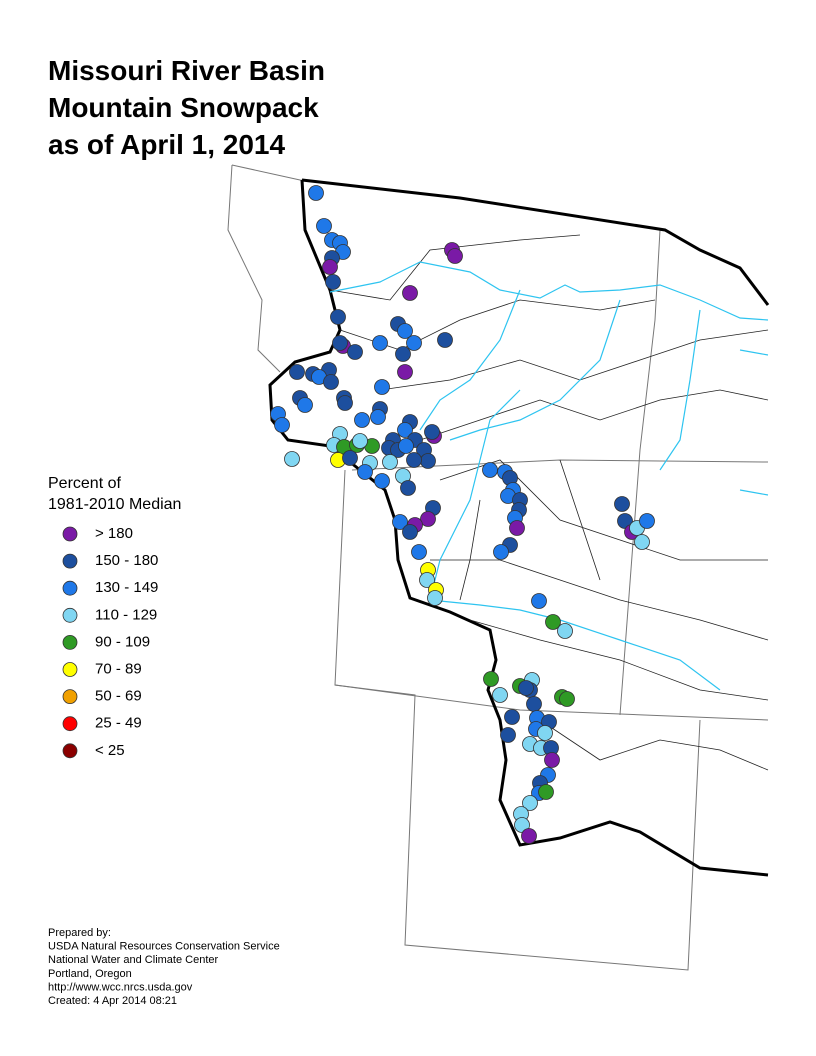 Image resolution: width=816 pixels, height=1056 pixels. I want to click on footer-line: National Water and Climate Center, so click(133, 960).